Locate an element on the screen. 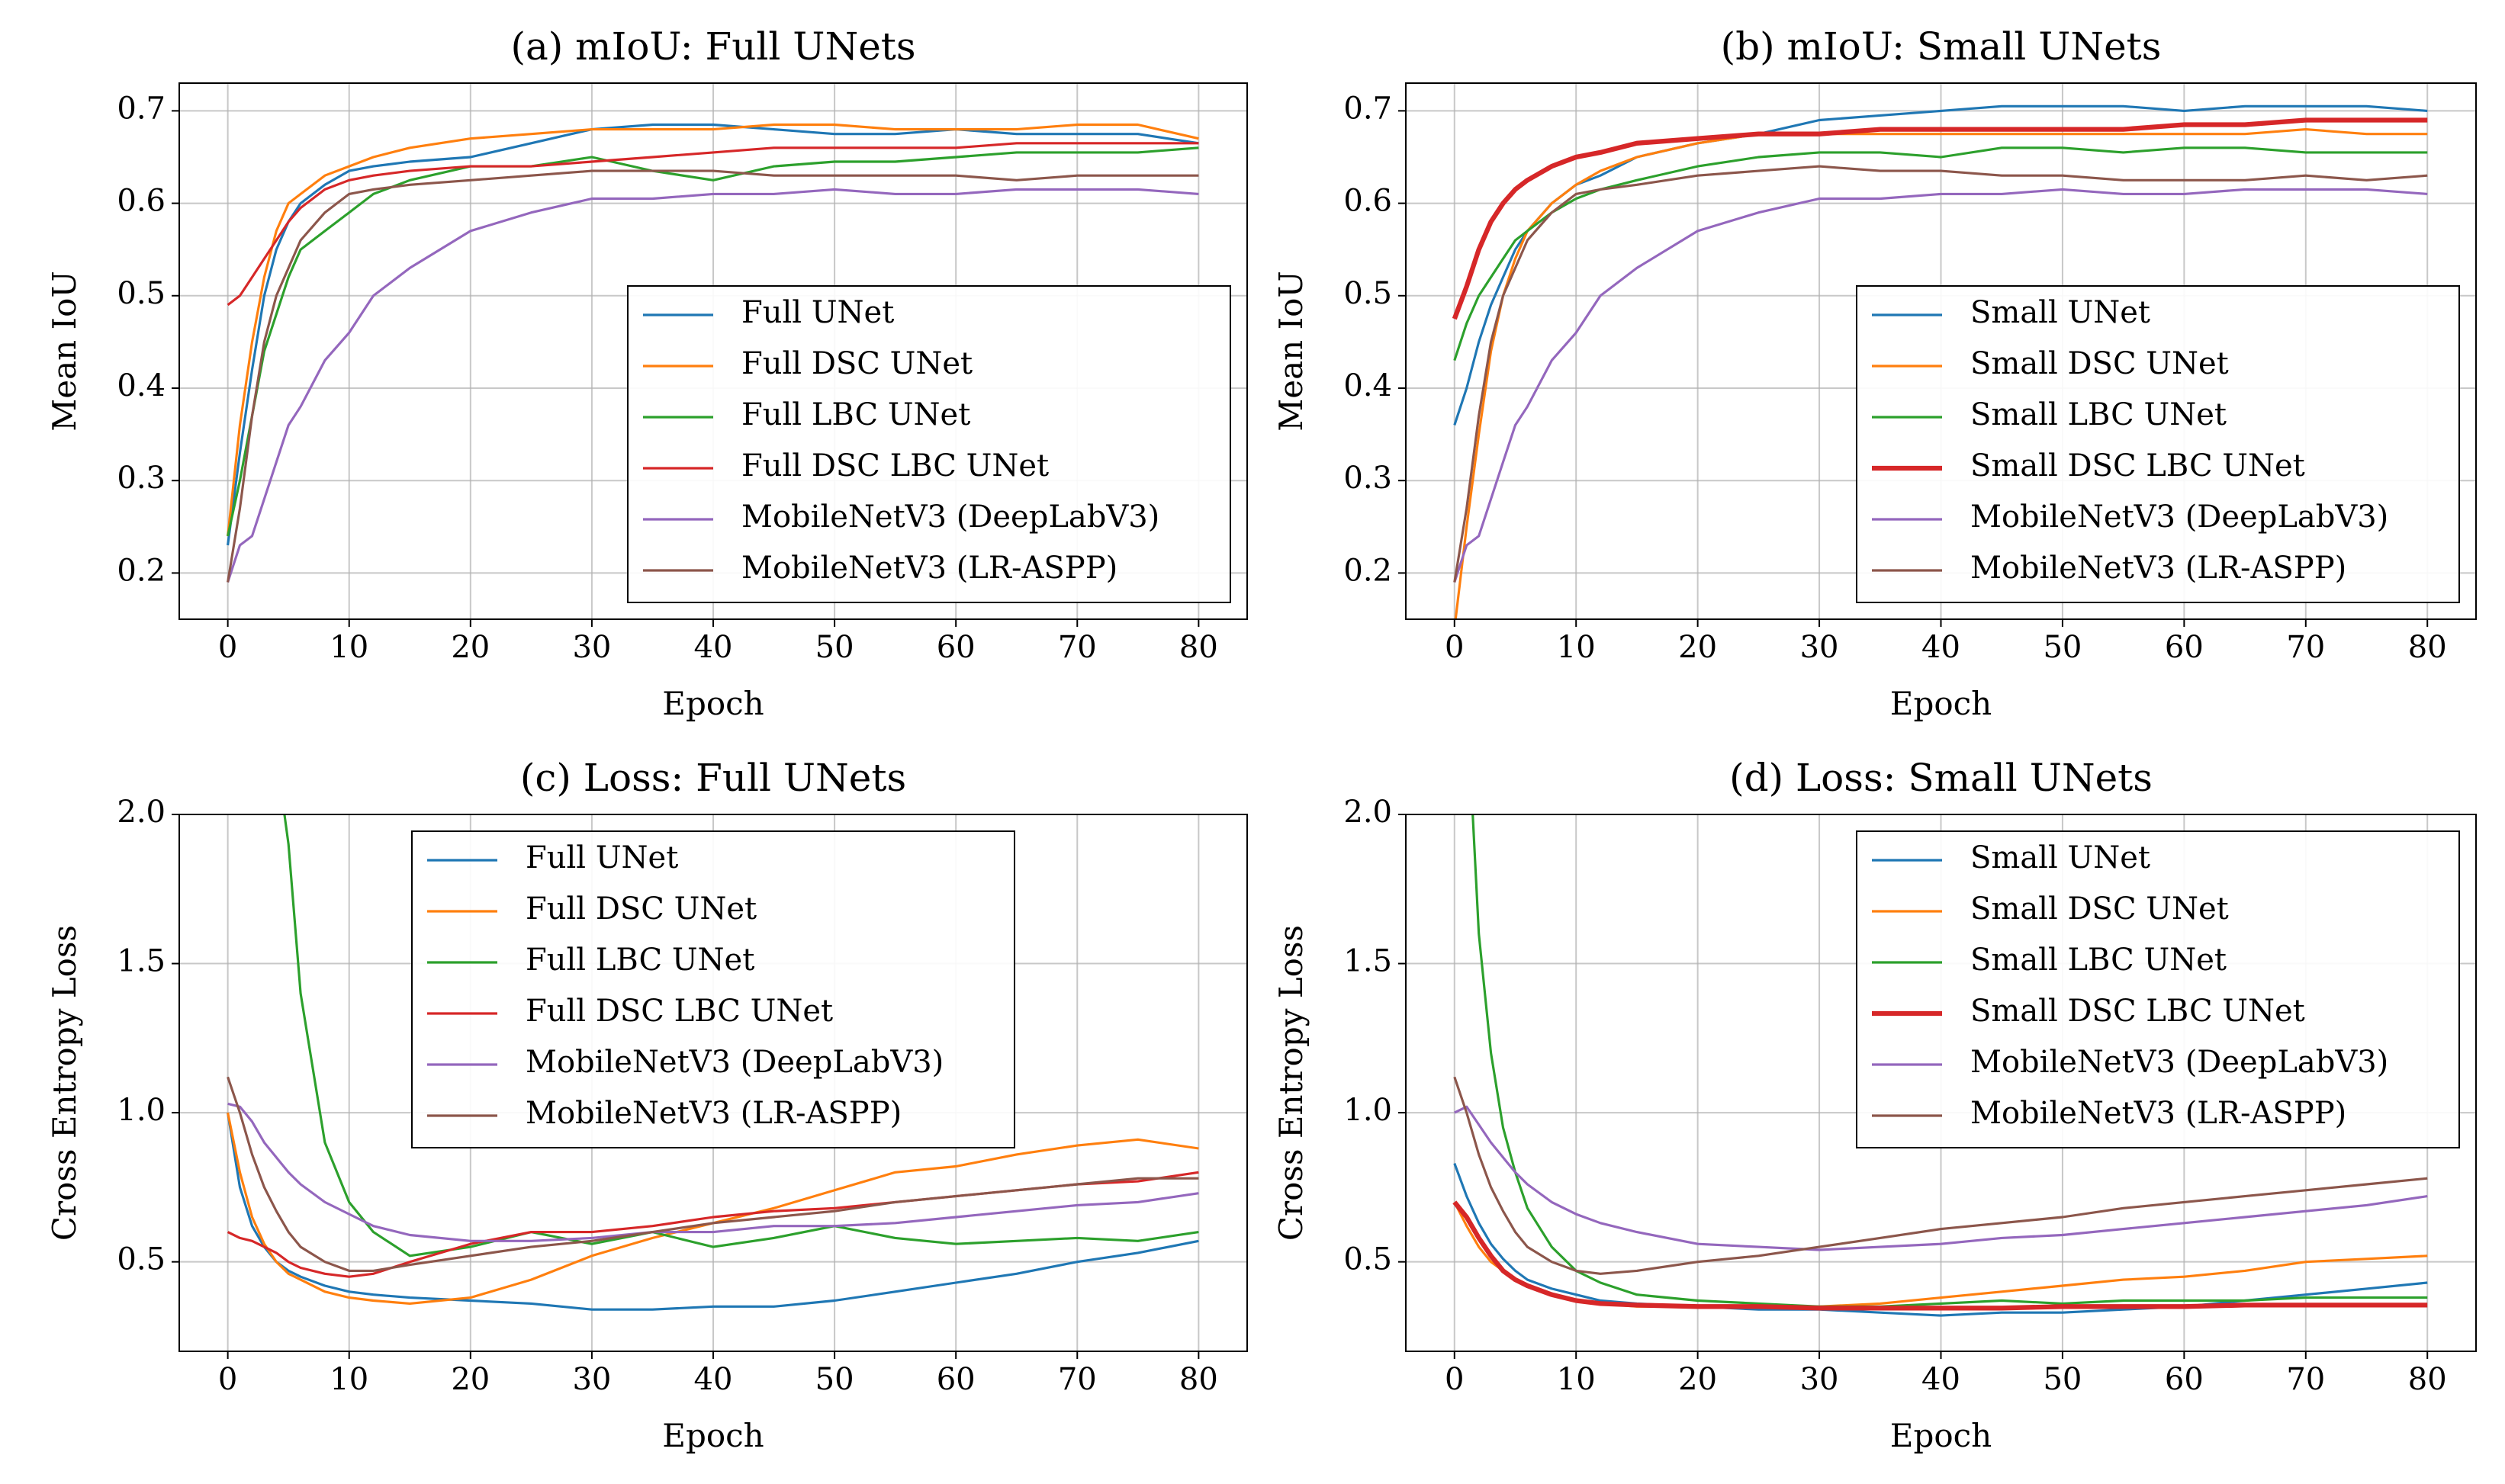  y-tick-label: 0.2 is located at coordinates (1367, 570).